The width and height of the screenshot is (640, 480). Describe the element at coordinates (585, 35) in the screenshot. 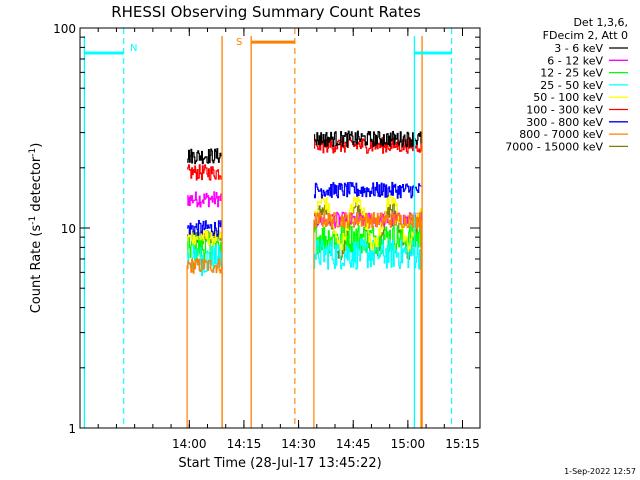

I see `legend-header-2: FDecim 2, Att 0` at that location.